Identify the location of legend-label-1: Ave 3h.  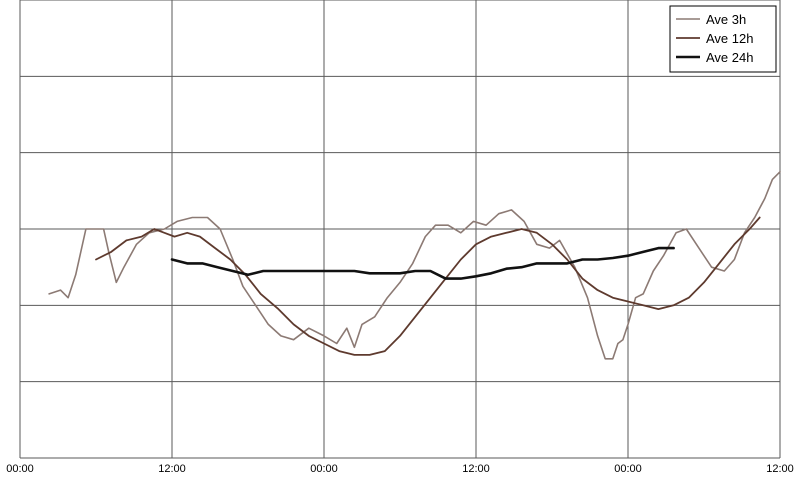
(726, 19).